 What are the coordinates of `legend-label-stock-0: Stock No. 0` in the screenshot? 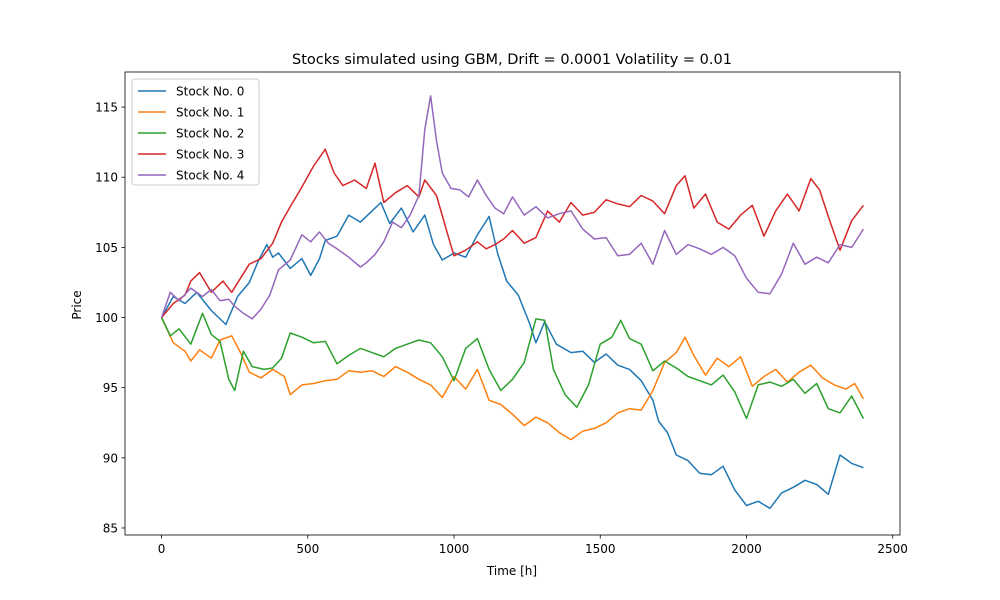 It's located at (210, 92).